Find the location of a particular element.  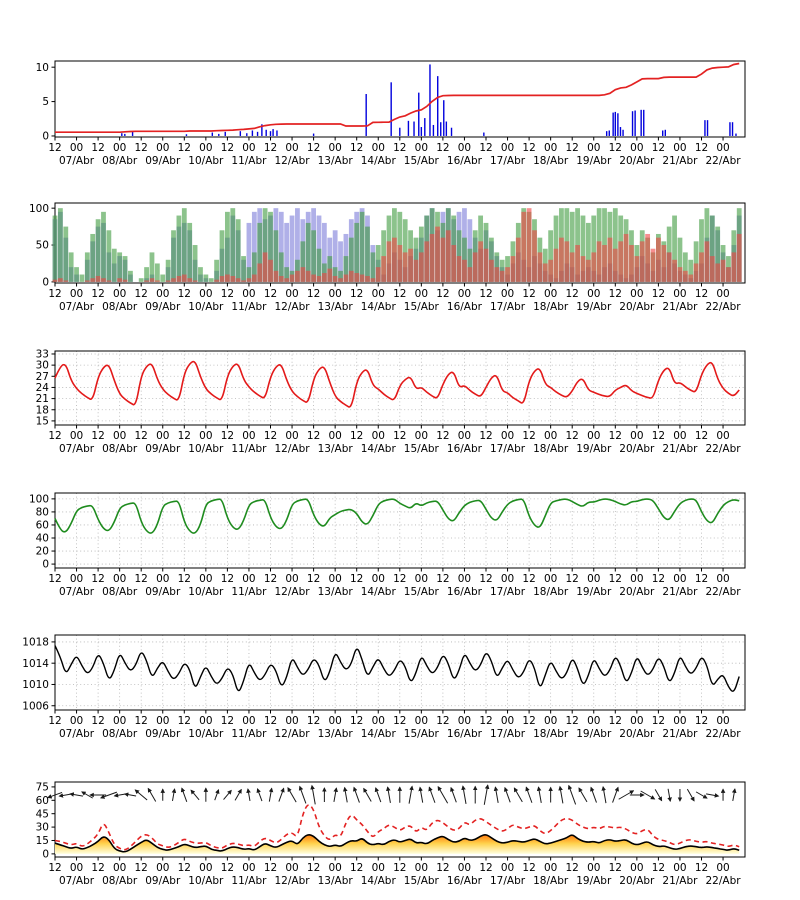

svg-text: 1006 is located at coordinates (35, 706).